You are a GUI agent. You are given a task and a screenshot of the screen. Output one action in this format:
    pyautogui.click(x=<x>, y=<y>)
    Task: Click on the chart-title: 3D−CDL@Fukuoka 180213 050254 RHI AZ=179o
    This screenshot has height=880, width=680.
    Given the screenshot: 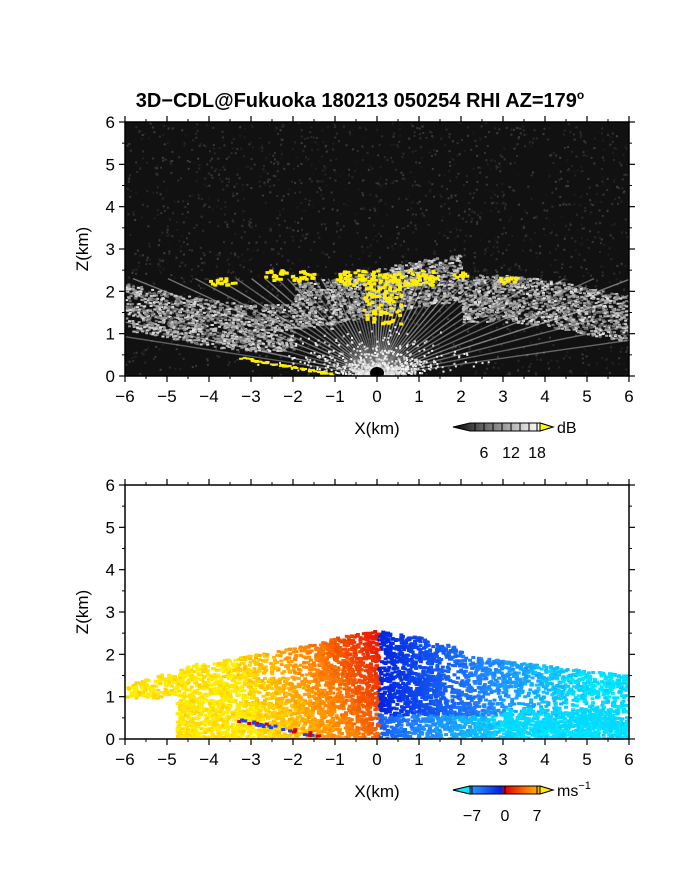 What is the action you would take?
    pyautogui.click(x=360, y=100)
    